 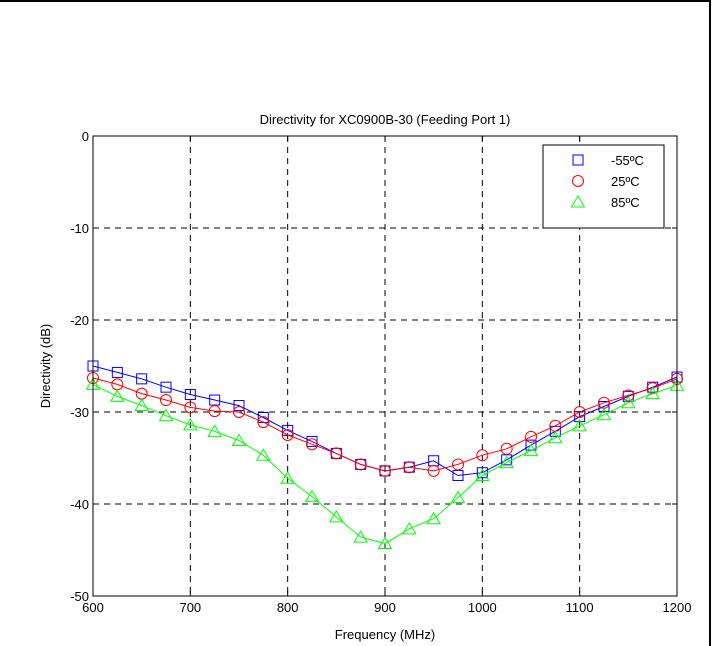 What do you see at coordinates (79, 504) in the screenshot?
I see `y-tick-label: -40` at bounding box center [79, 504].